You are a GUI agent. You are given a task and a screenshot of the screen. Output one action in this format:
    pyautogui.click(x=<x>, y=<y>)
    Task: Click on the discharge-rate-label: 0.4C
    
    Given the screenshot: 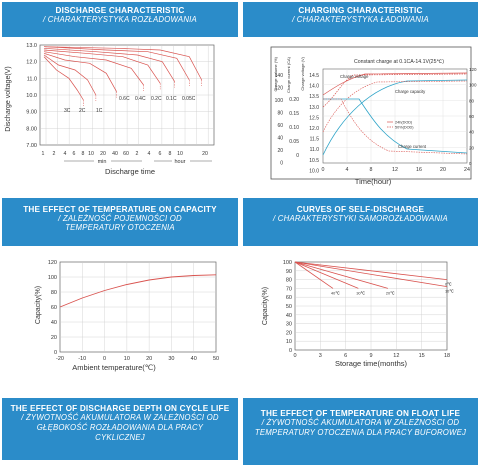 What is the action you would take?
    pyautogui.click(x=140, y=99)
    